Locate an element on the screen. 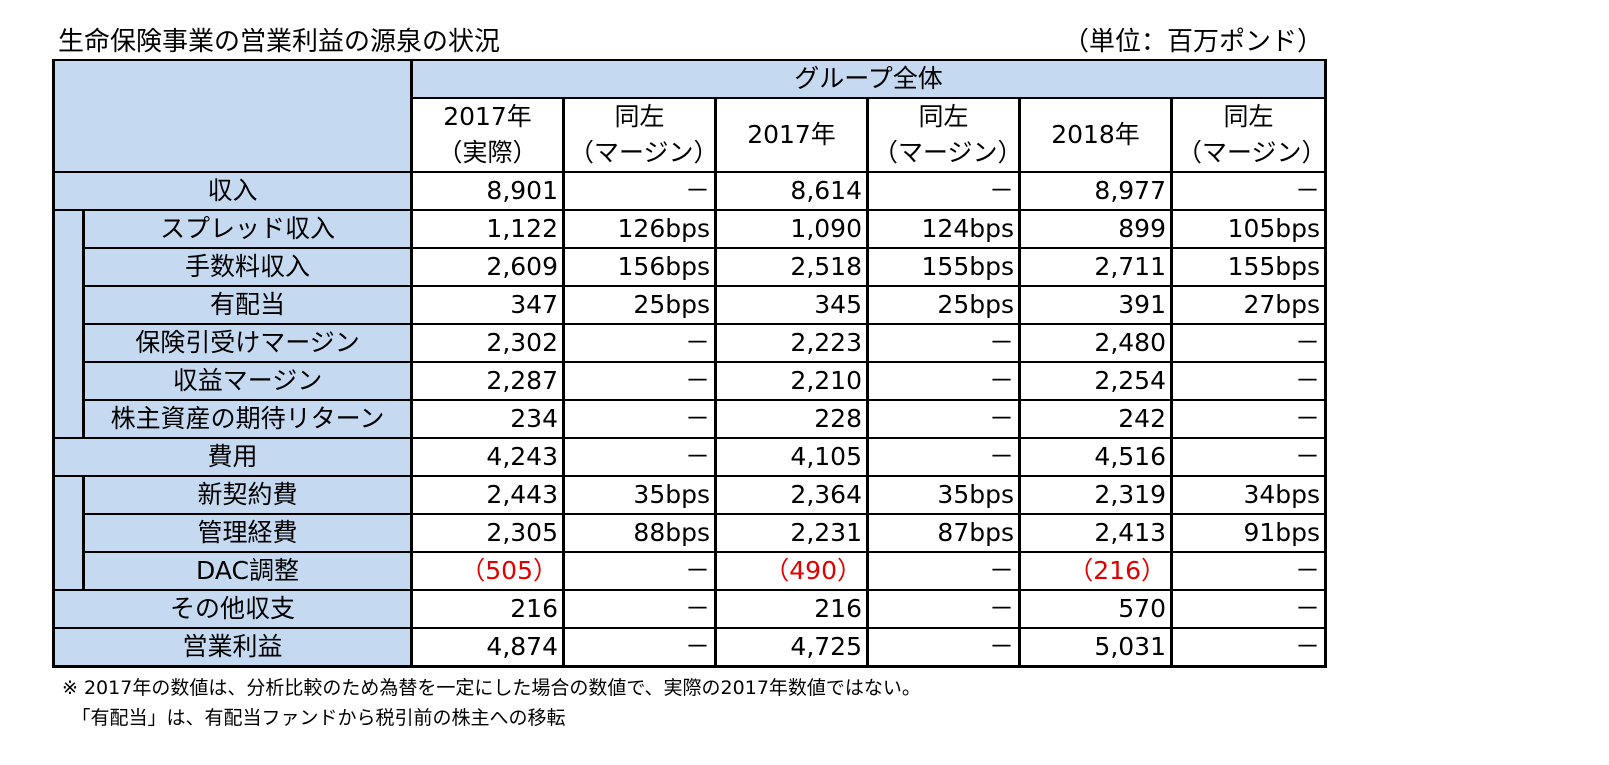 This screenshot has height=765, width=1609. table-row: DAC調整 （505）－（490）－（216）－ is located at coordinates (691, 571).